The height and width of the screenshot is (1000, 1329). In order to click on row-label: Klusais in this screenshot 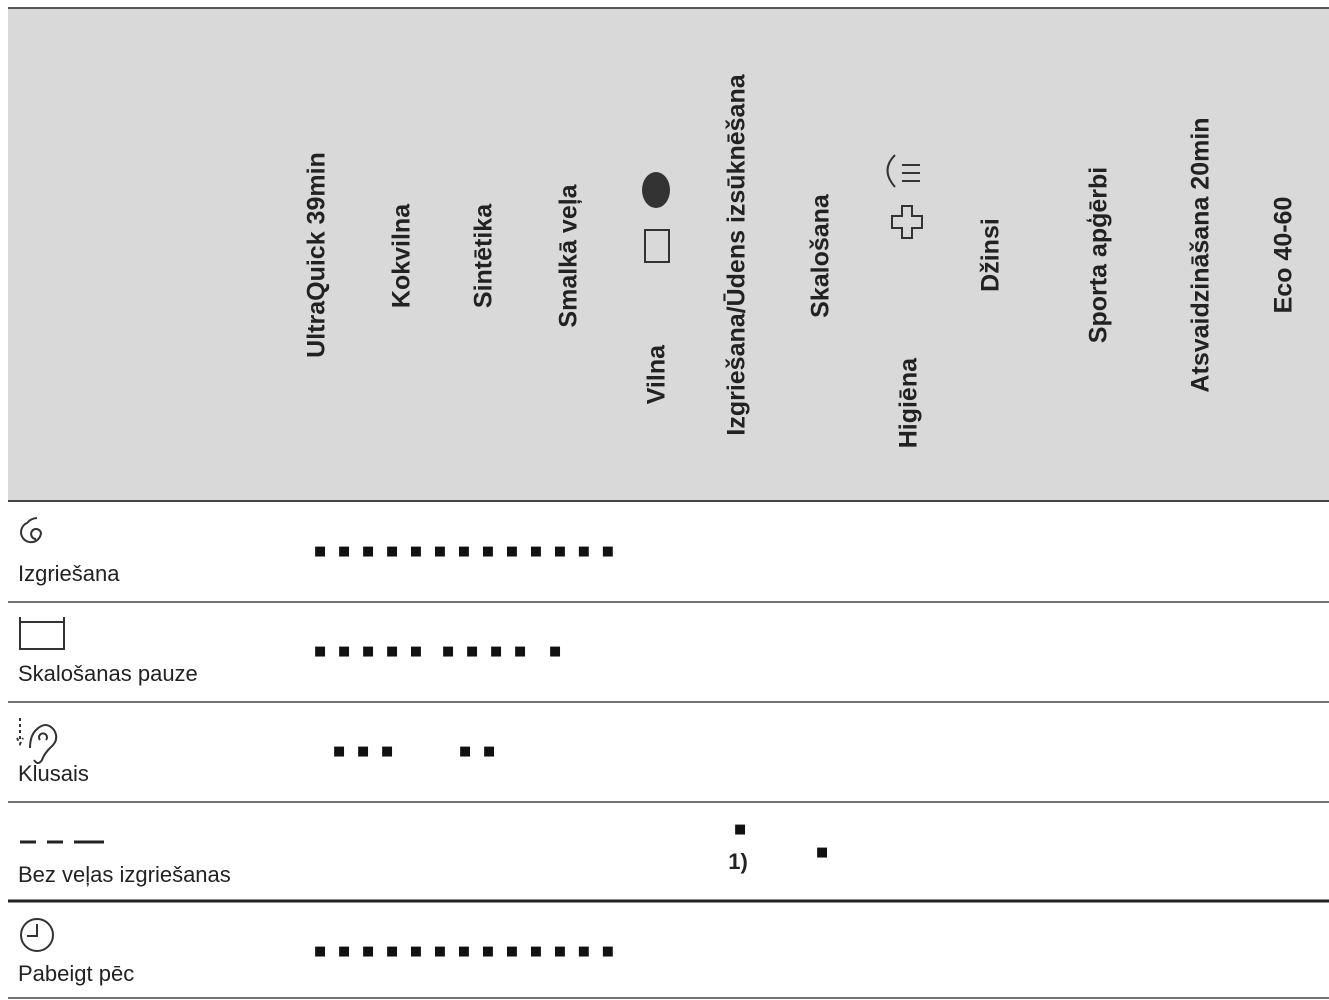, I will do `click(53, 773)`.